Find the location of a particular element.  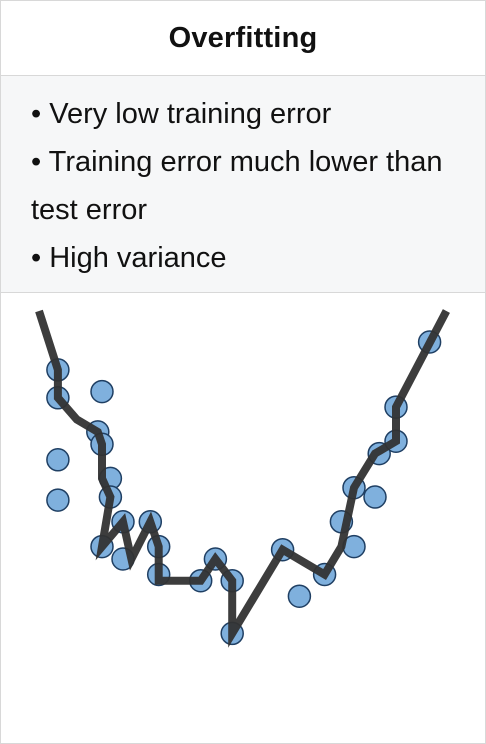

card-title: Overfitting is located at coordinates (243, 37).